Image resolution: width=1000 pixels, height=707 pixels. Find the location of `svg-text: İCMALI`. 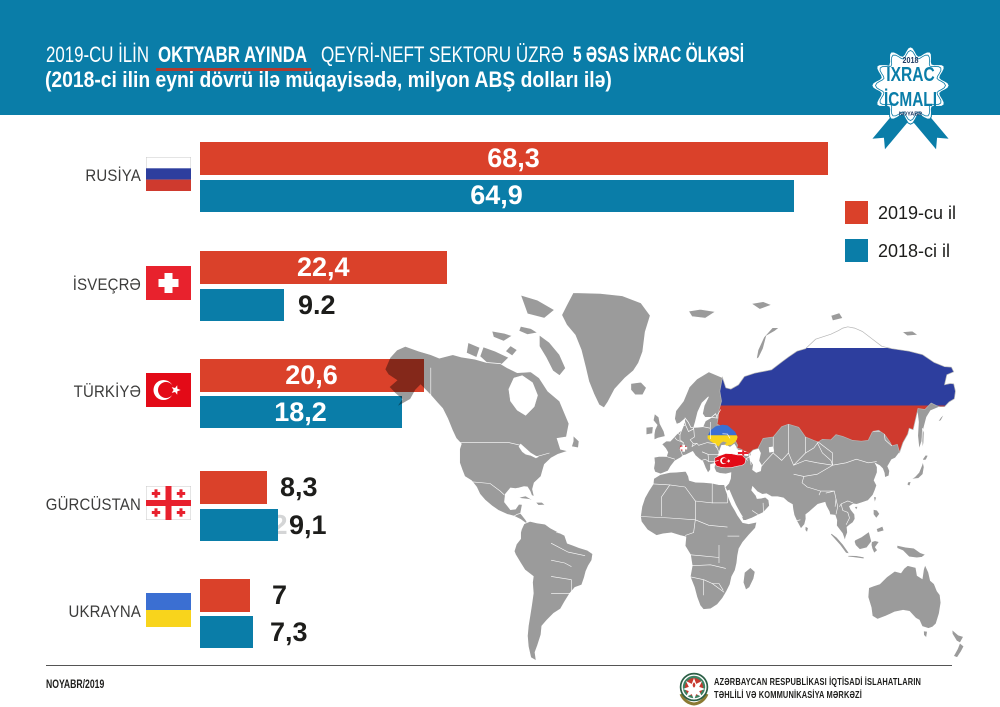

svg-text: İCMALI is located at coordinates (910, 99).